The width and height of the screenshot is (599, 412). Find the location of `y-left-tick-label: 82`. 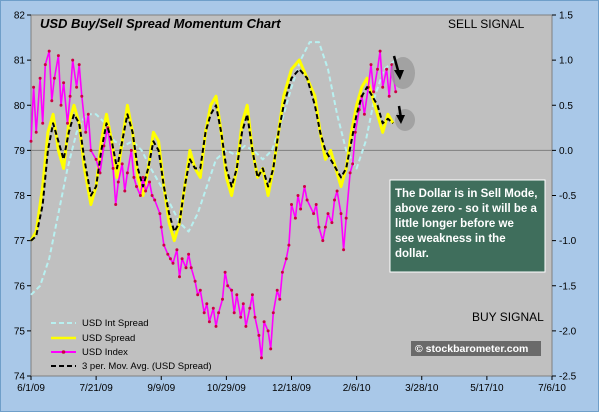

y-left-tick-label: 82 is located at coordinates (20, 16).